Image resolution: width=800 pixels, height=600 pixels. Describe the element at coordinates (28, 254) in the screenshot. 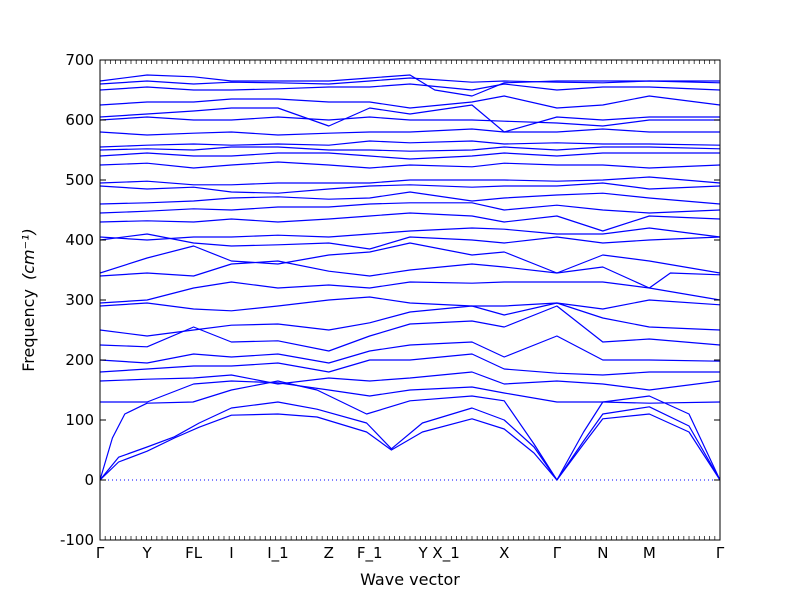

I see `y-axis-label-unit: (cm⁻¹)` at that location.